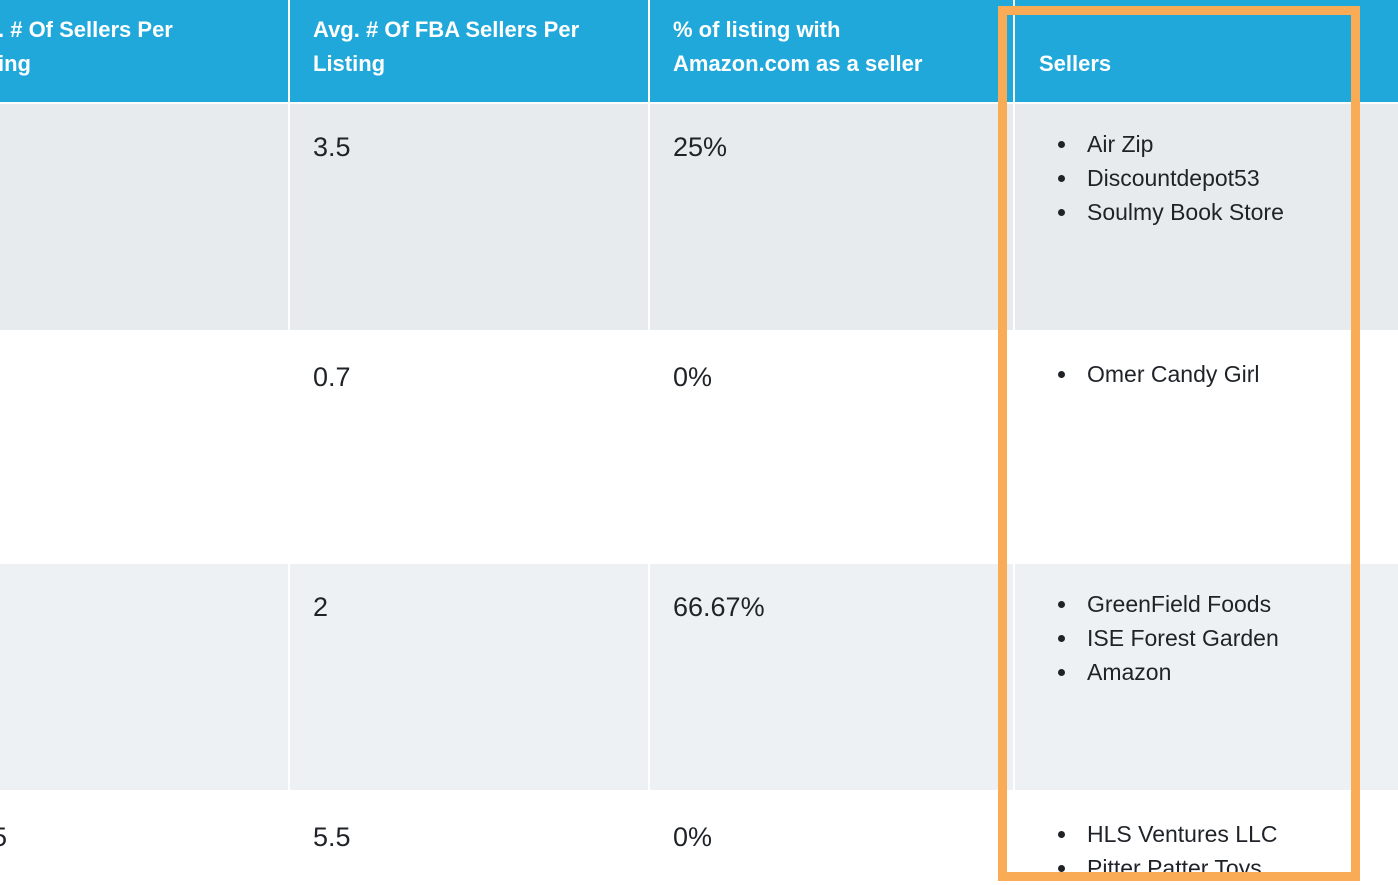 The height and width of the screenshot is (885, 1398). Describe the element at coordinates (757, 29) in the screenshot. I see `header-text: % of listing with` at that location.